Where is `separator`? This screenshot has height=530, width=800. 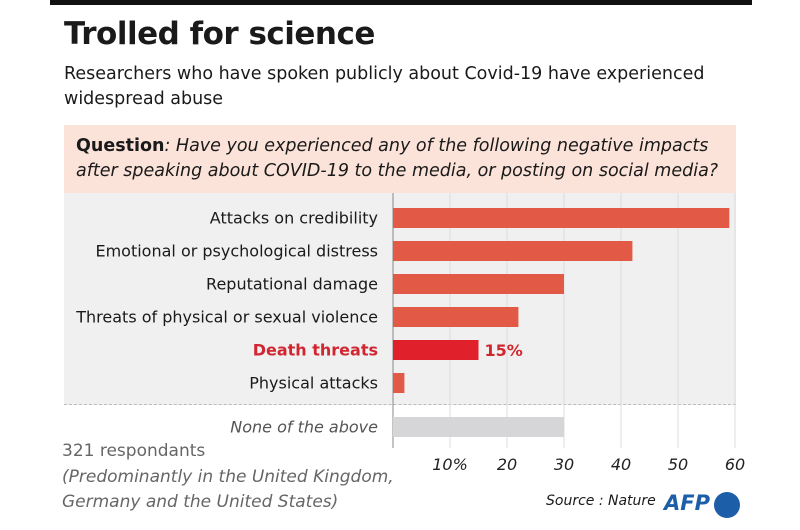
separator is located at coordinates (400, 404).